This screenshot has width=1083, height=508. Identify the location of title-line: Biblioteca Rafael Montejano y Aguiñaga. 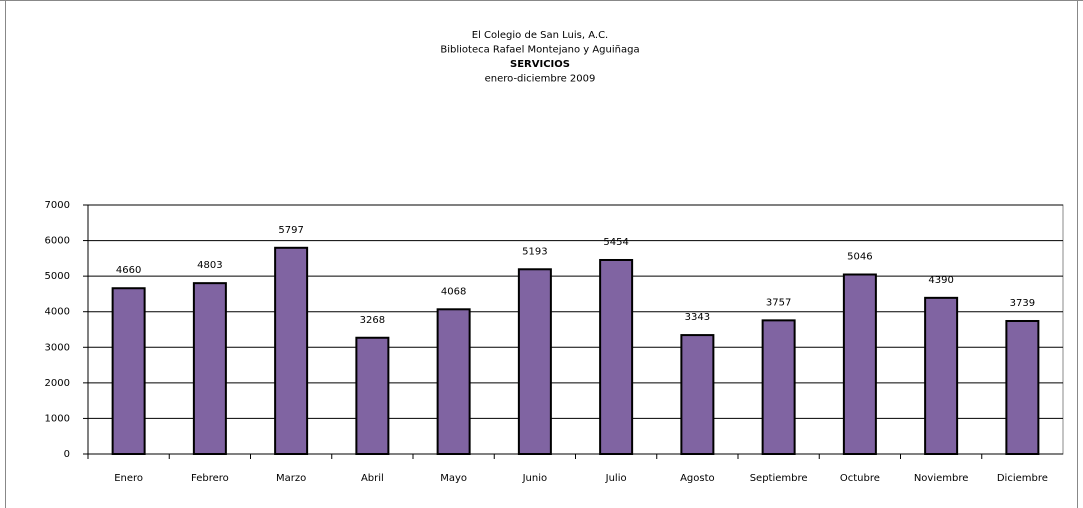
(539, 50).